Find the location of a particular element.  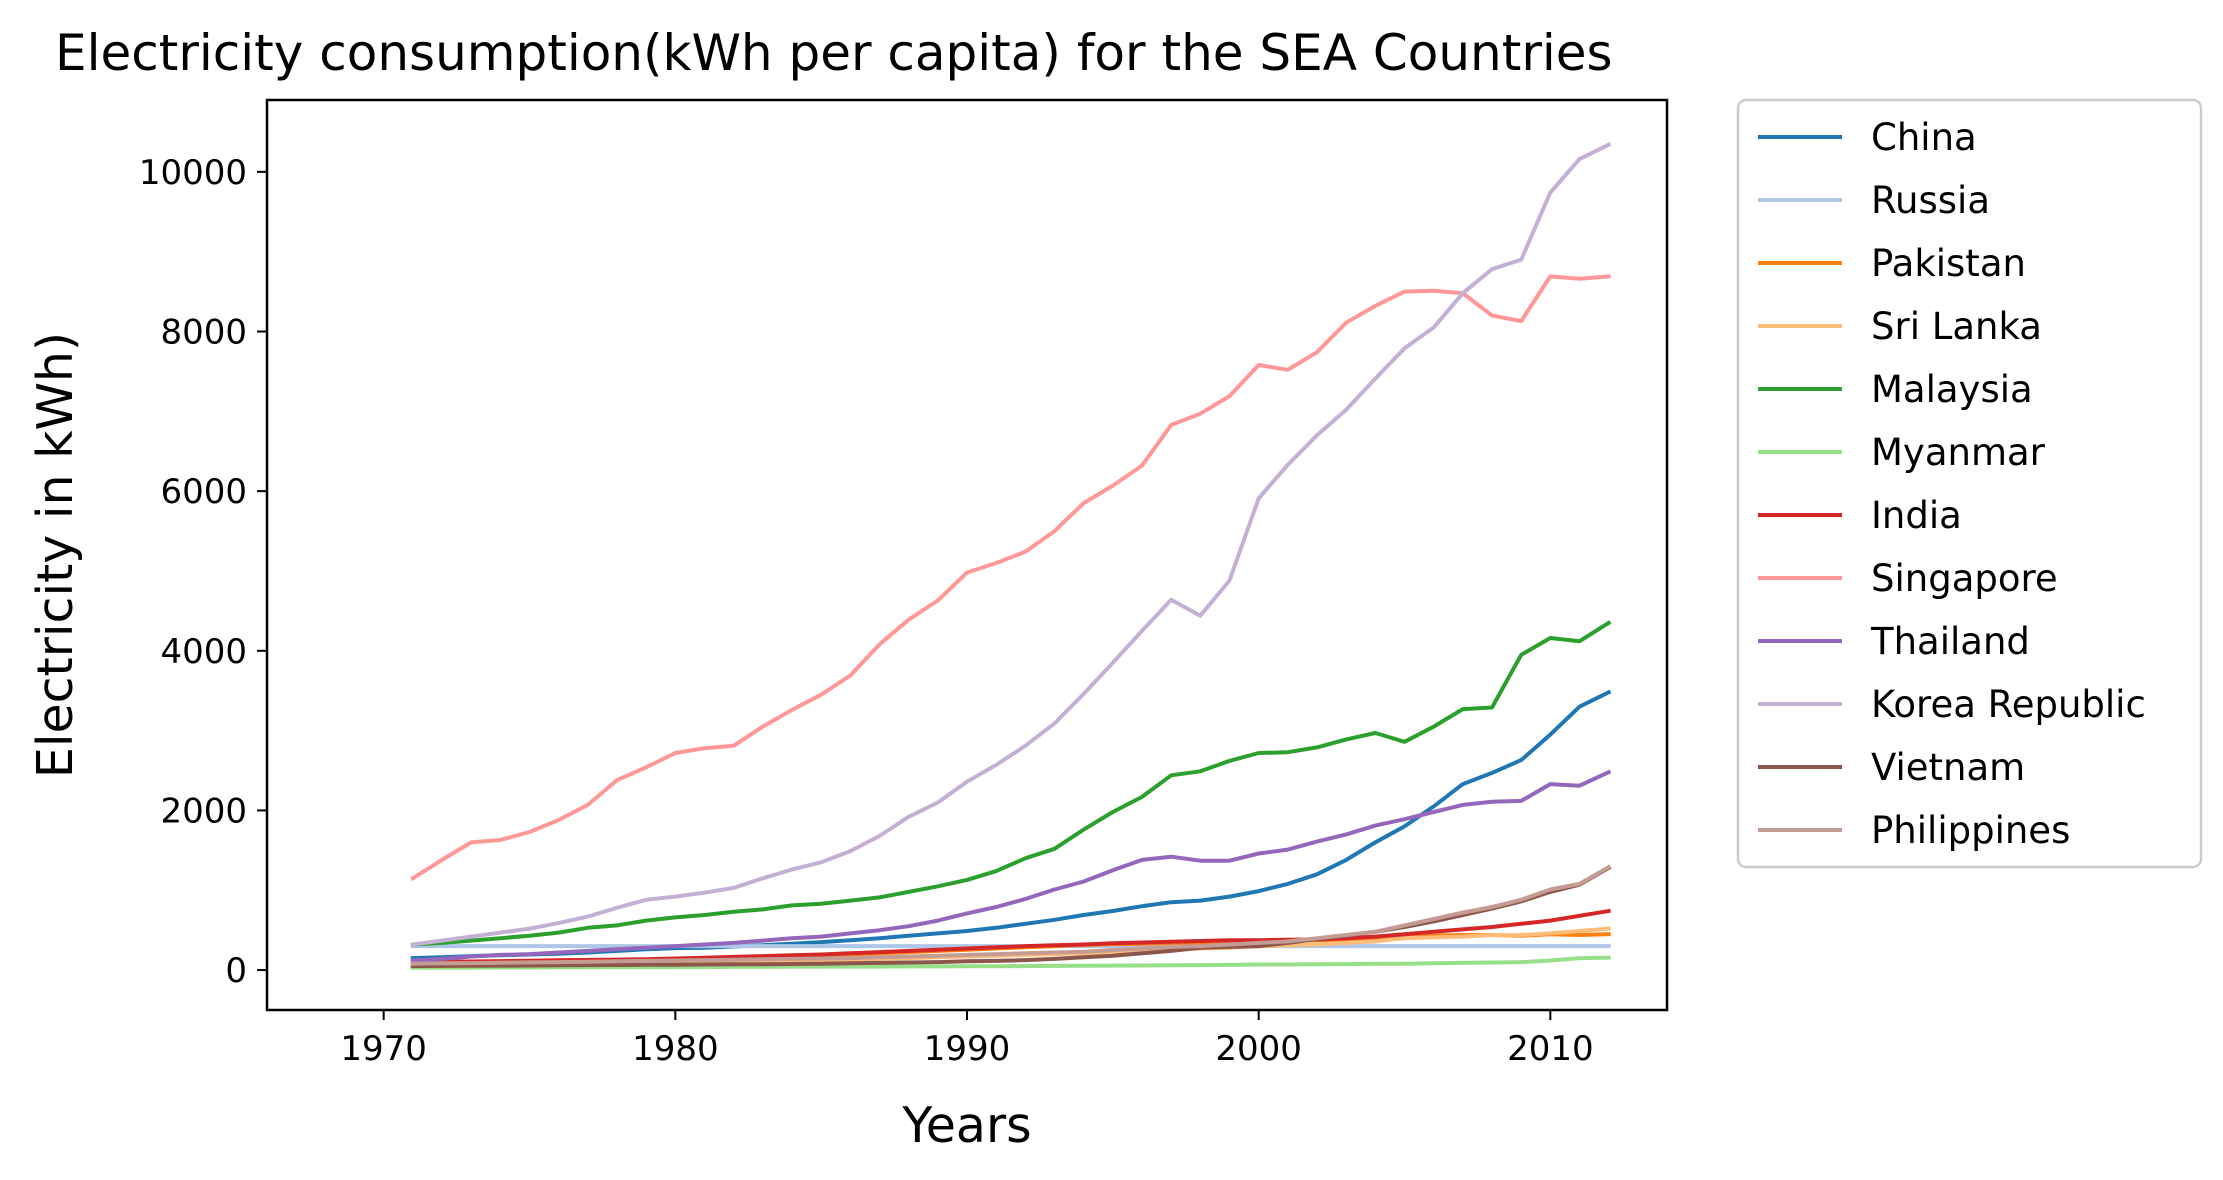

y-tick-label: 2000 is located at coordinates (203, 811).